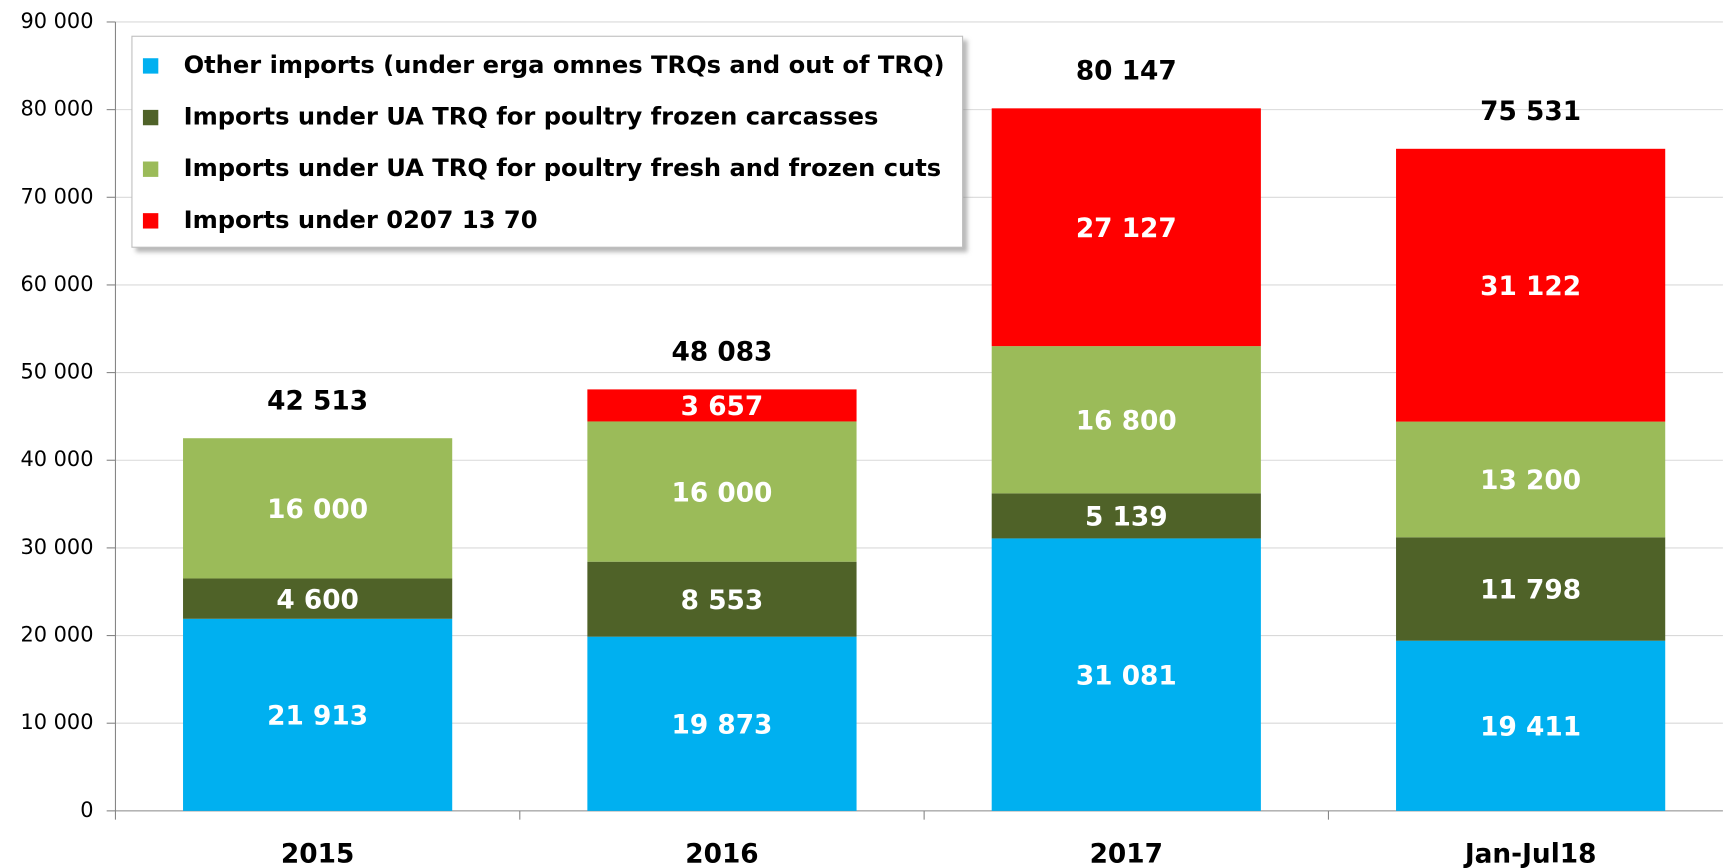  I want to click on total-label: 80 147, so click(1126, 72).